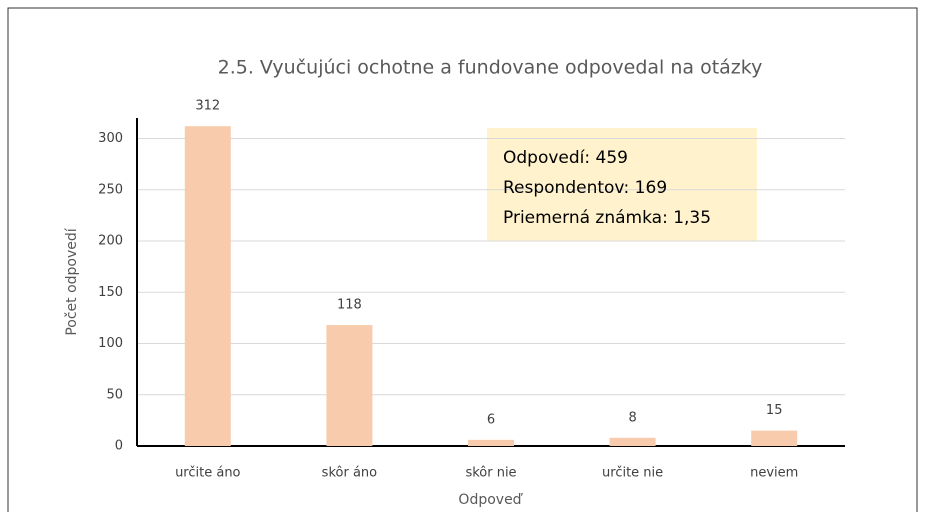  What do you see at coordinates (349, 473) in the screenshot?
I see `x-tick-label: skôr áno` at bounding box center [349, 473].